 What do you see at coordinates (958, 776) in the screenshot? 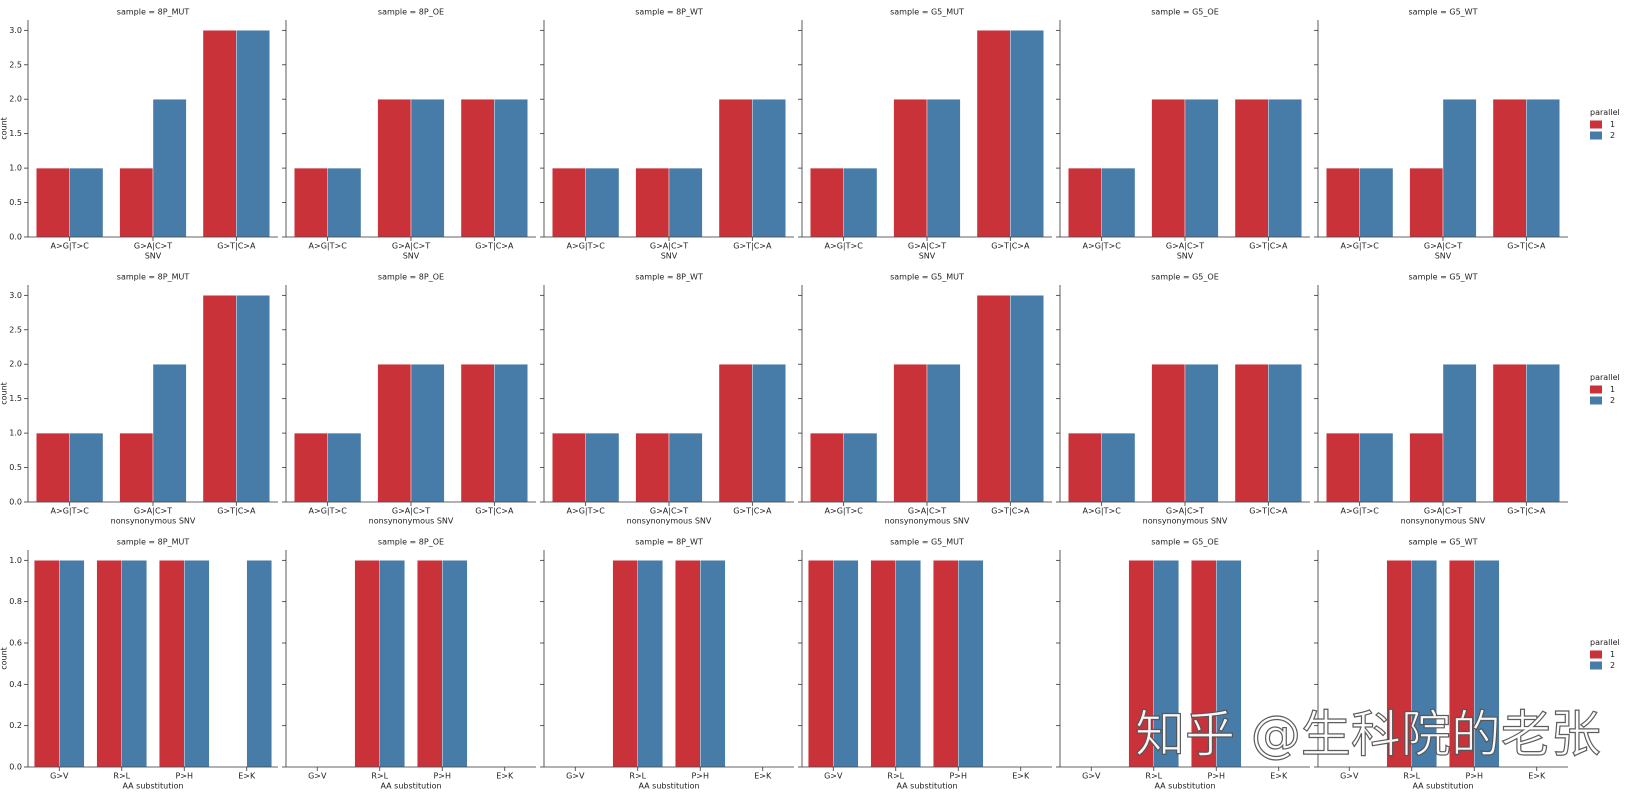
I see `x-tick-label: P>H` at bounding box center [958, 776].